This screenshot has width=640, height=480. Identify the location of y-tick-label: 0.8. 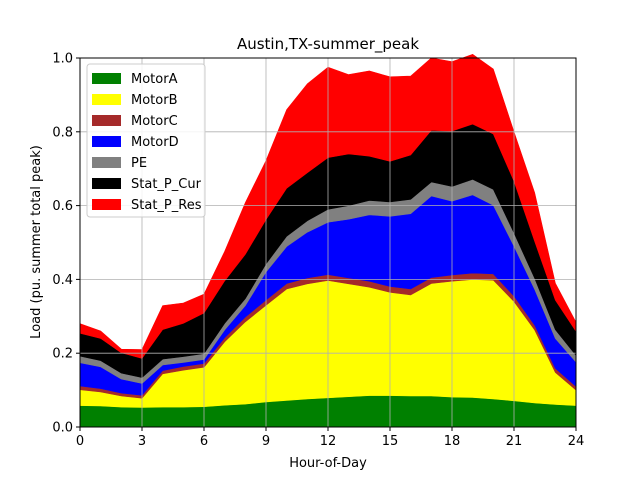
(62, 132).